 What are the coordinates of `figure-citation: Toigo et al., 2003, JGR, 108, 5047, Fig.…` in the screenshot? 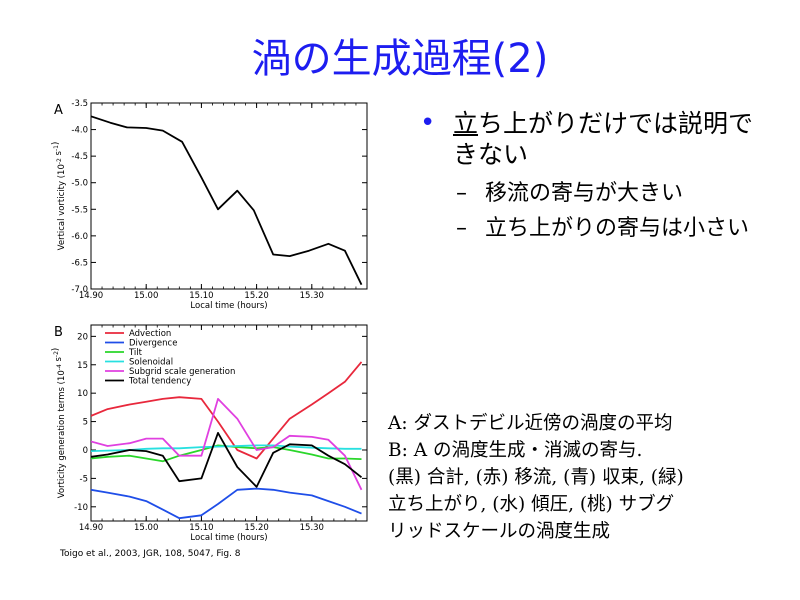 It's located at (150, 554).